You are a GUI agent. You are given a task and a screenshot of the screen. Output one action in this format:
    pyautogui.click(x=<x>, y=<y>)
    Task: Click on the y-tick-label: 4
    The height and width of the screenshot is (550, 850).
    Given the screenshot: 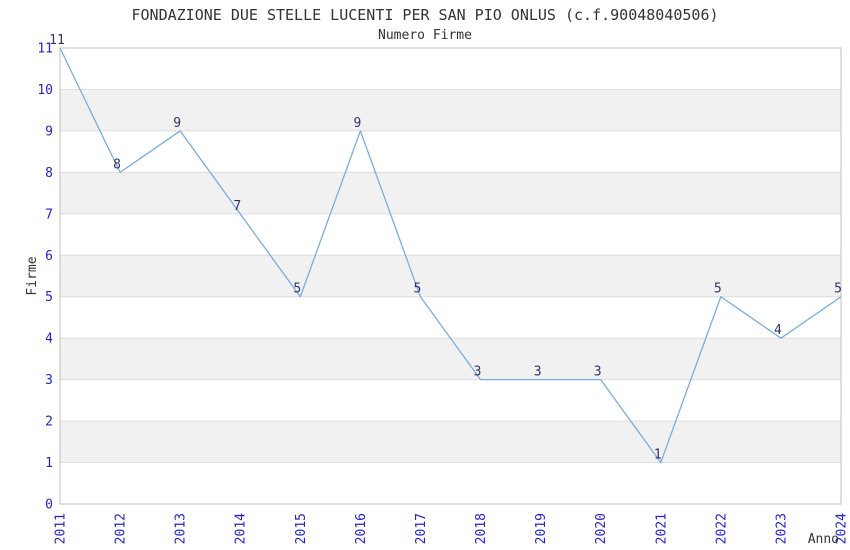 What is the action you would take?
    pyautogui.click(x=49, y=339)
    